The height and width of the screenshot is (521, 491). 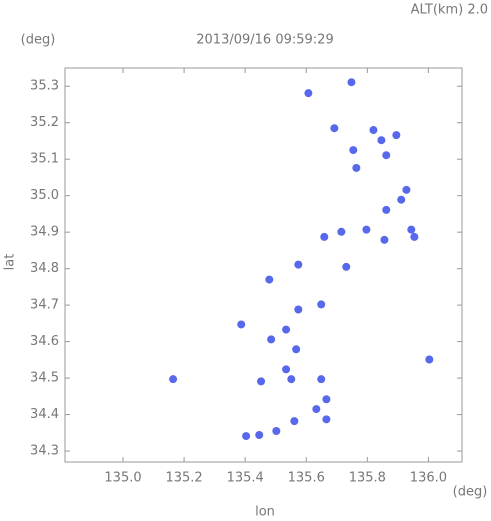 I want to click on y-tick-label: 34.9, so click(x=44, y=232).